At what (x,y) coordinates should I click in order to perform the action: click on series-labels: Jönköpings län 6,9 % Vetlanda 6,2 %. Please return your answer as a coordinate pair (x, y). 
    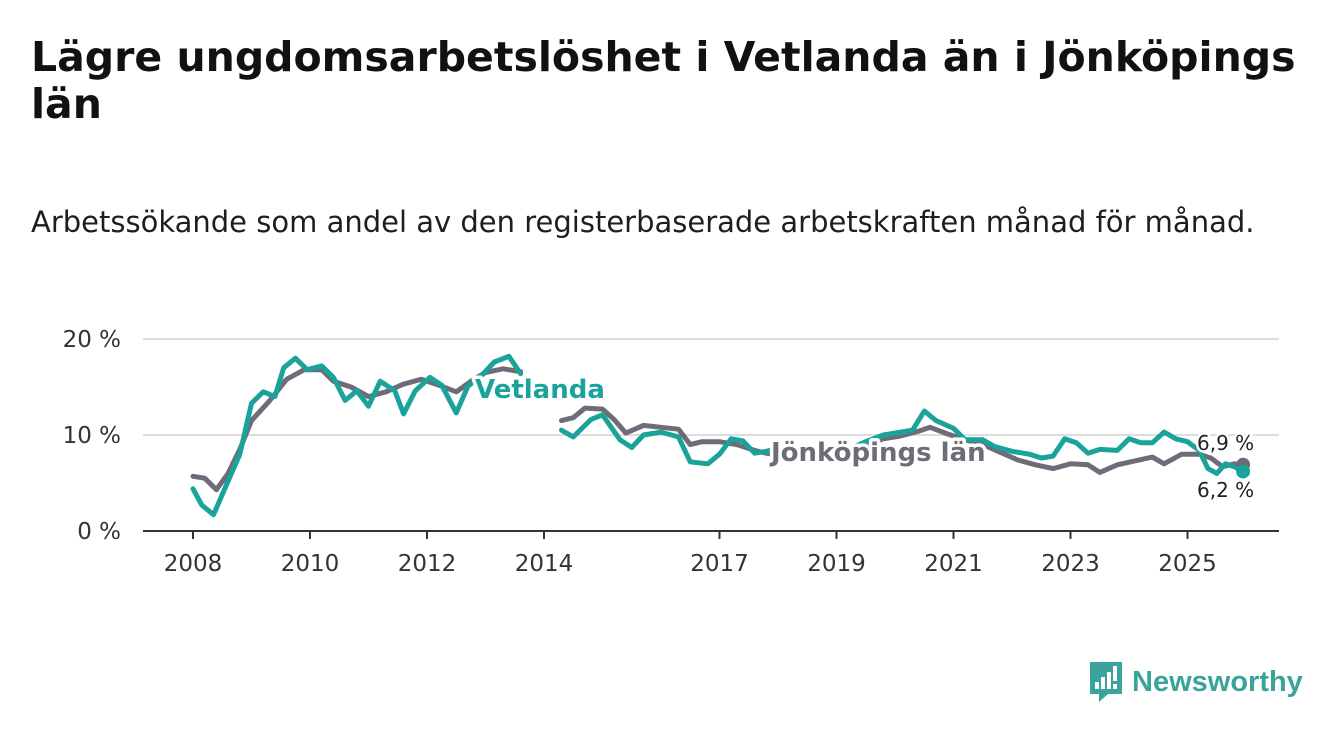
    Looking at the image, I should click on (864, 438).